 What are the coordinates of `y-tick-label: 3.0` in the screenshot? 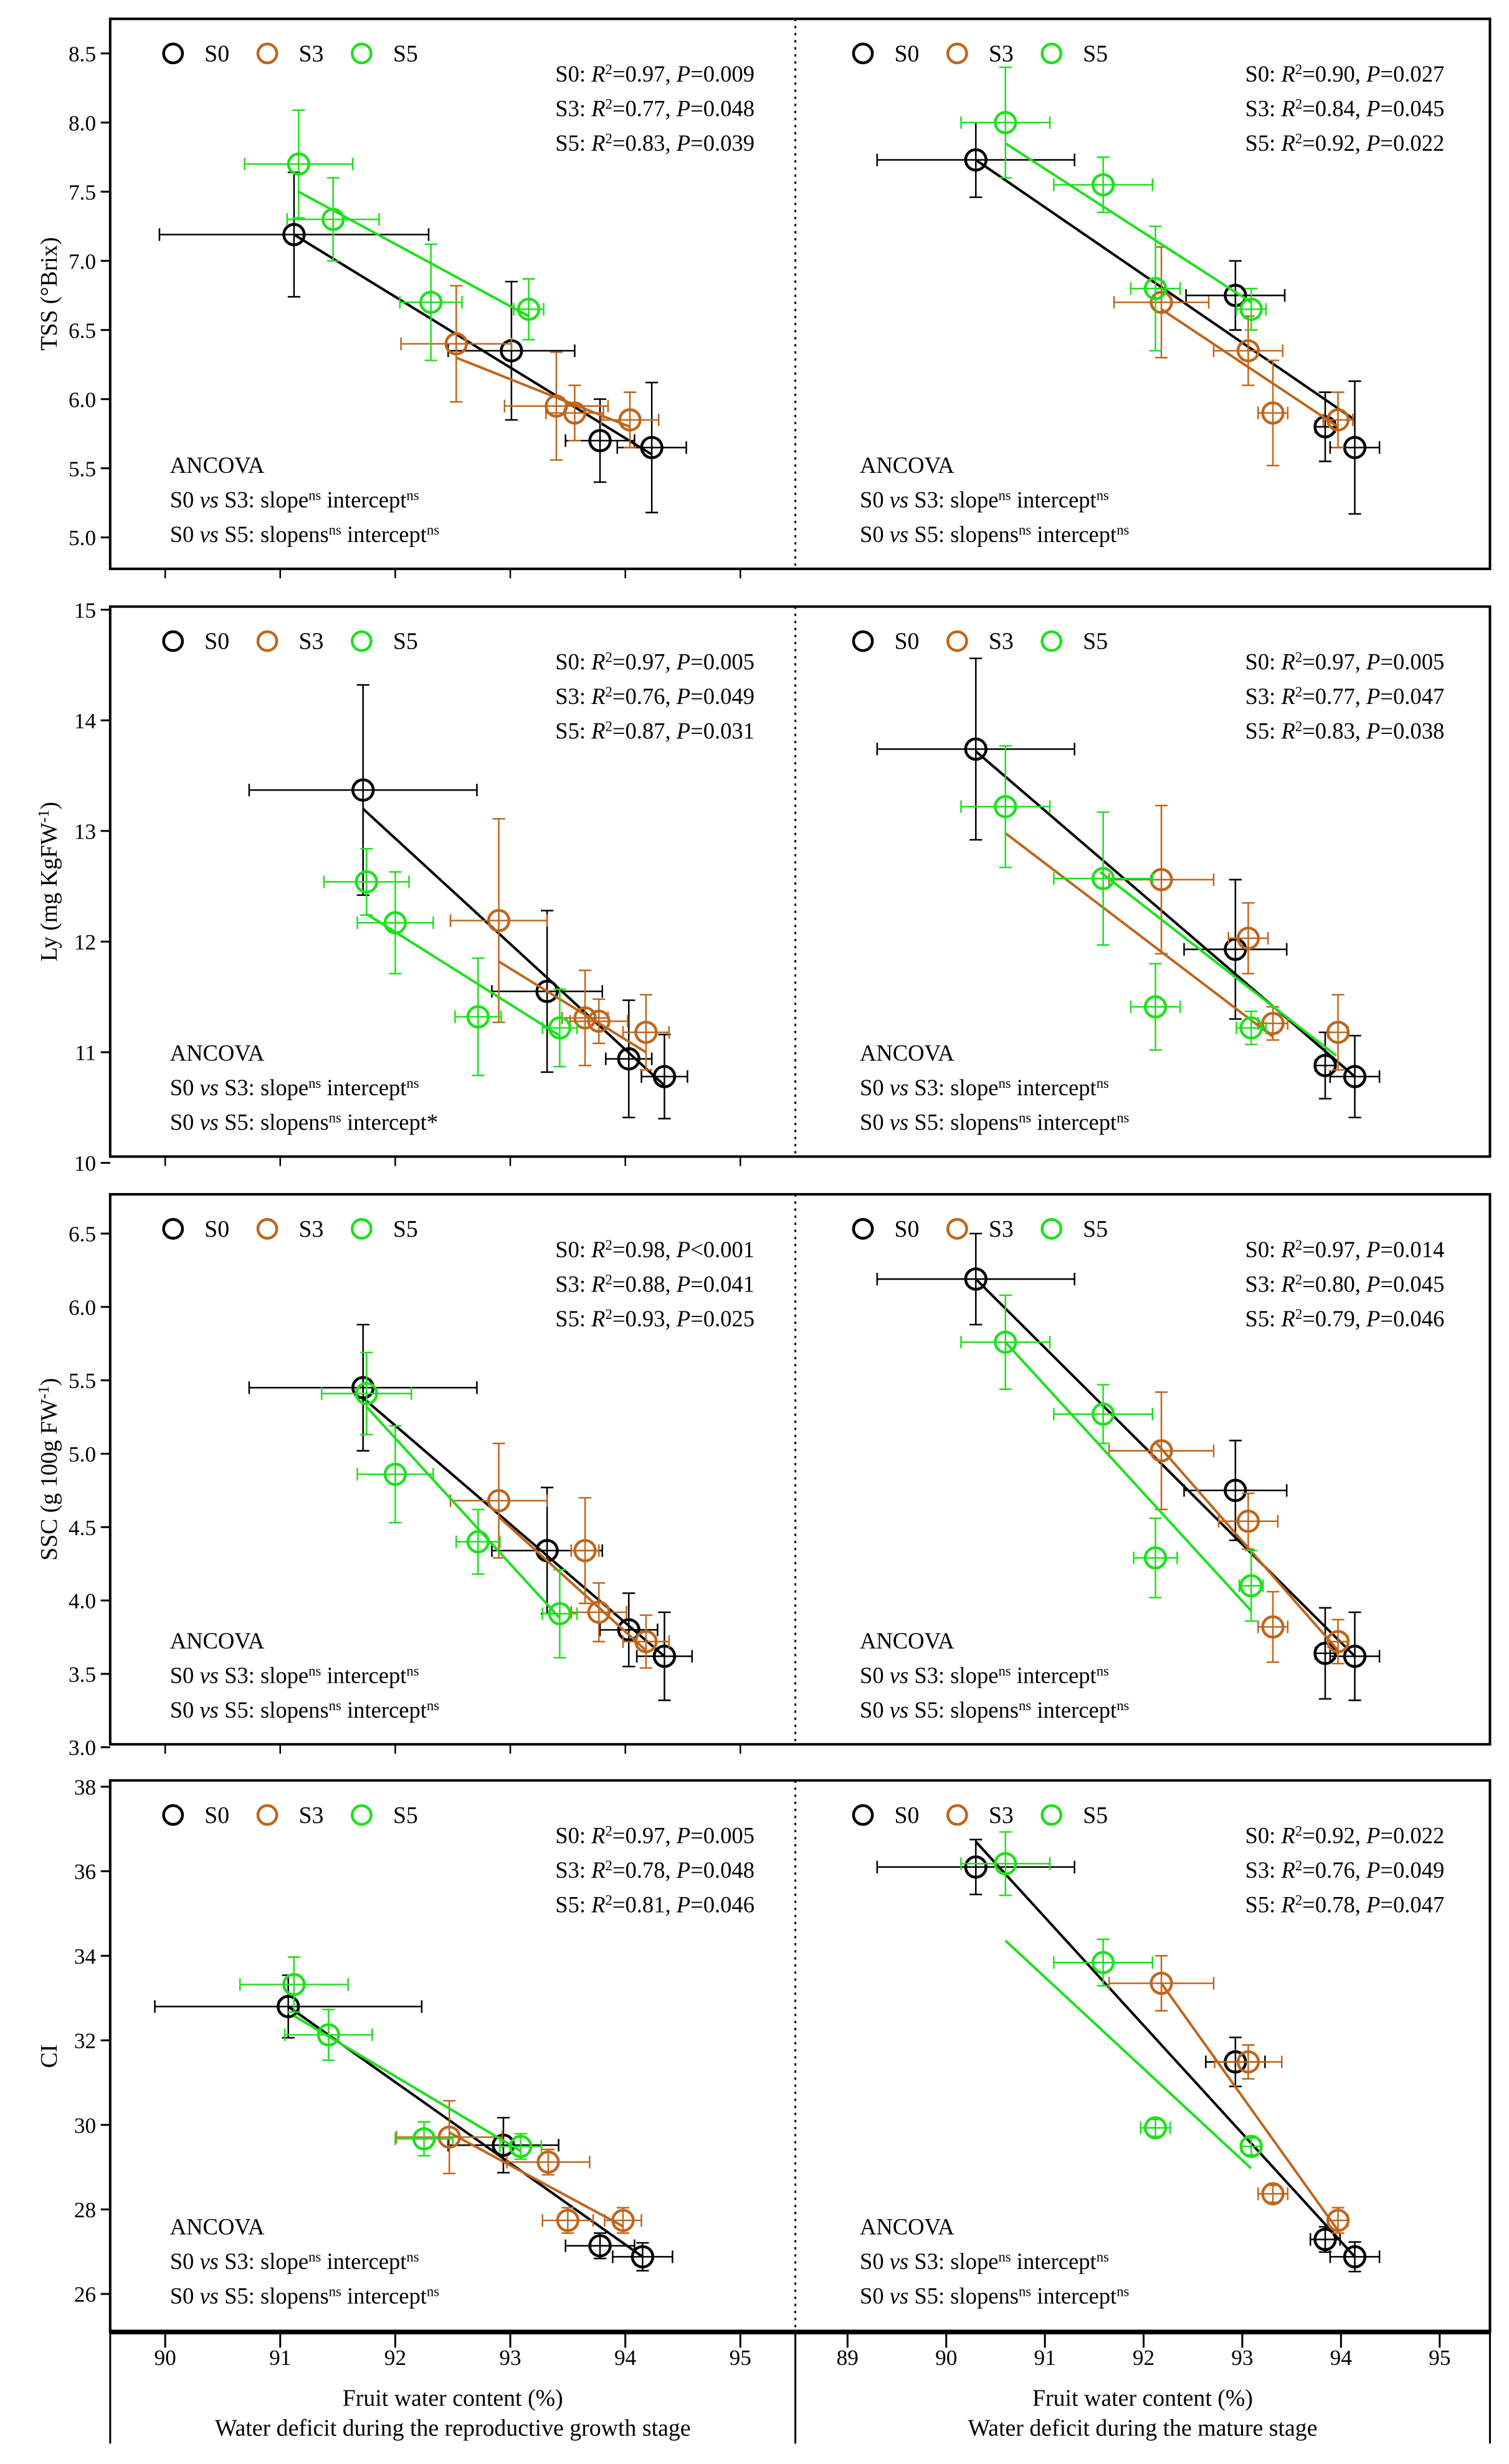 It's located at (82, 1748).